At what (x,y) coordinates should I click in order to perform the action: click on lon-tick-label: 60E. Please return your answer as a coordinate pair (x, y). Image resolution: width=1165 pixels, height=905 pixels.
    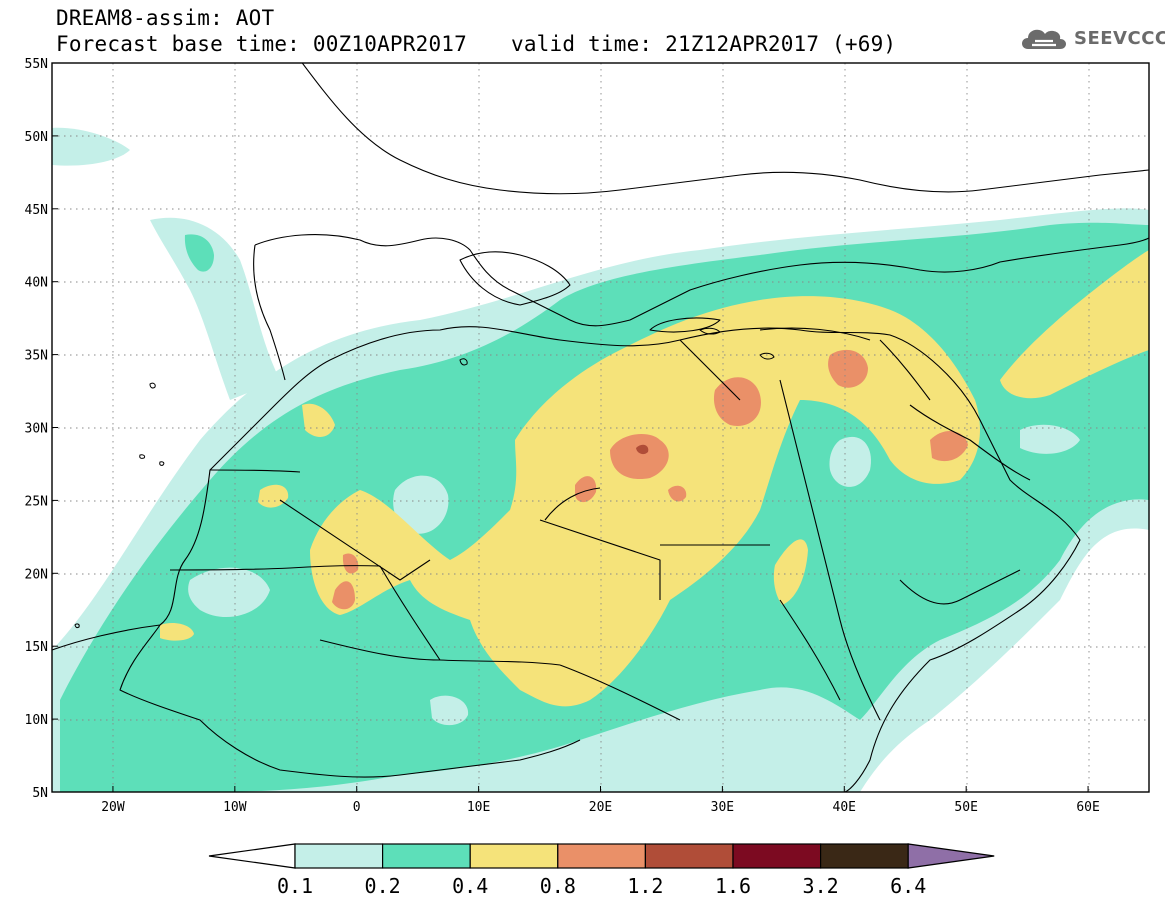
    Looking at the image, I should click on (1087, 807).